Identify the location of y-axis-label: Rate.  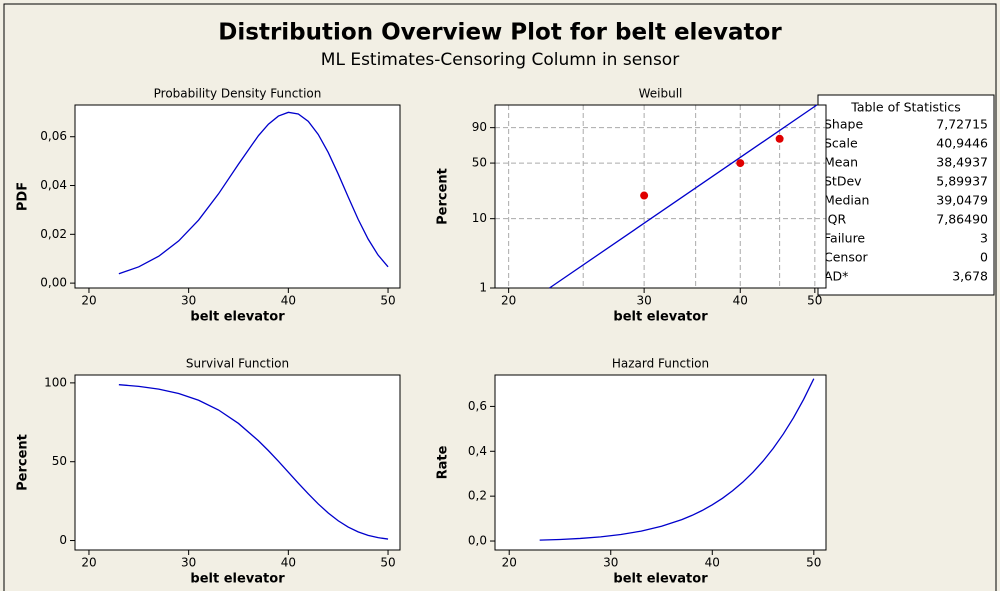
(443, 462).